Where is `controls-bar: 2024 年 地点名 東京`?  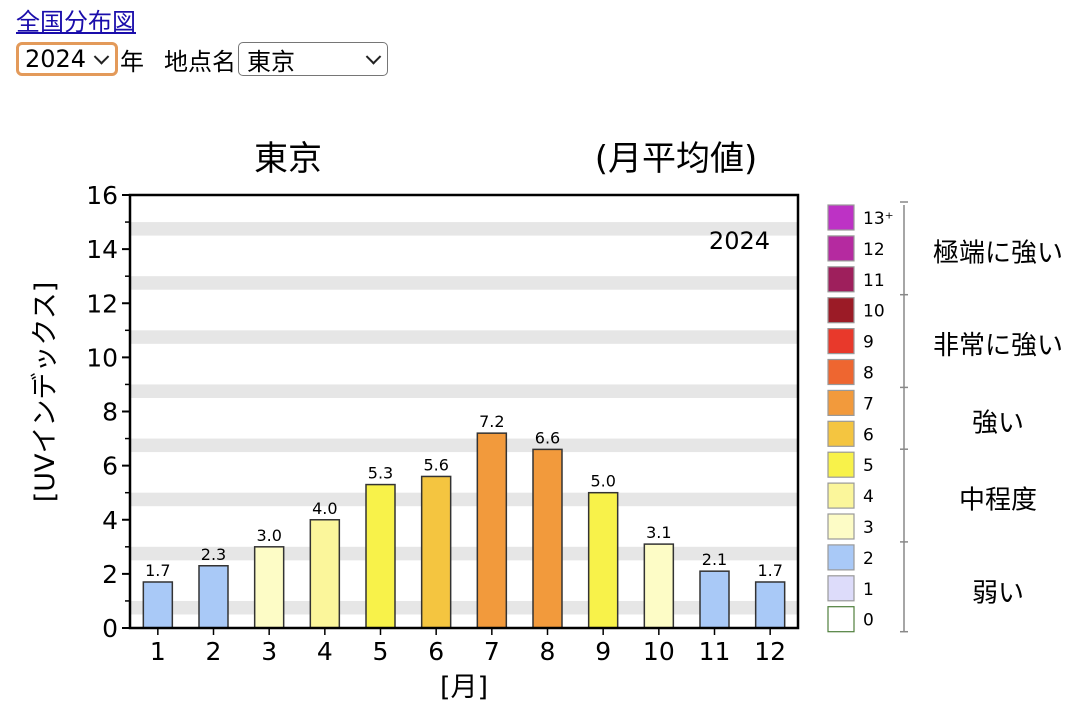 controls-bar: 2024 年 地点名 東京 is located at coordinates (202, 59).